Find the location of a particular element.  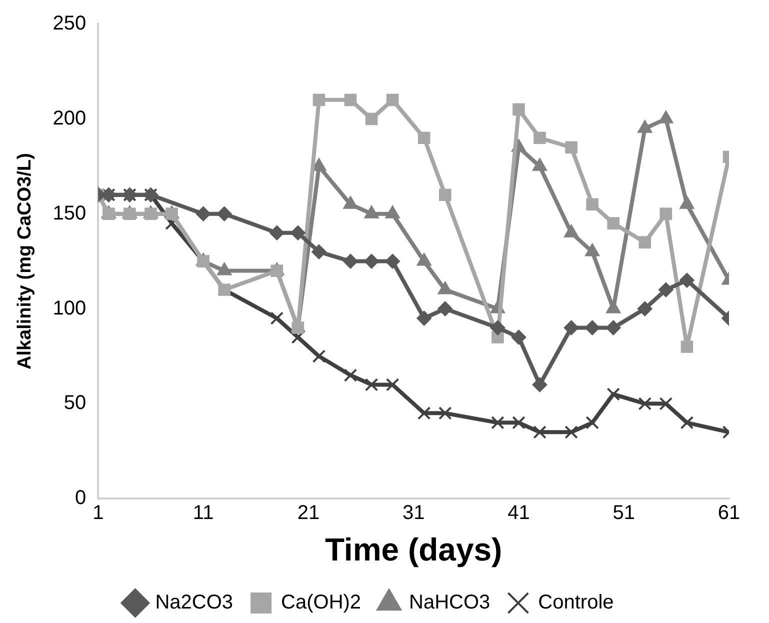

legend-label: Na2CO3 is located at coordinates (194, 603).